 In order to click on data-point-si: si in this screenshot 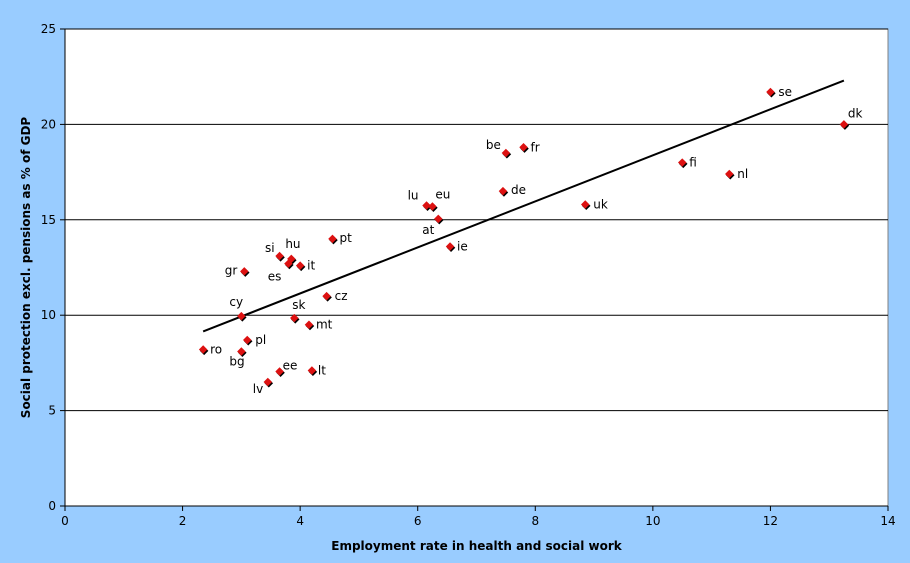, I will do `click(275, 251)`.